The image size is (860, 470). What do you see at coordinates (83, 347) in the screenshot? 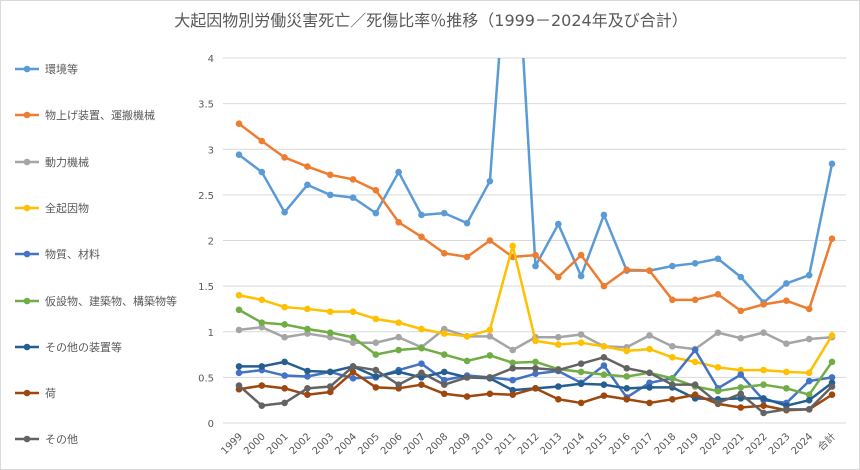
I see `legend-label: その他の装置等` at bounding box center [83, 347].